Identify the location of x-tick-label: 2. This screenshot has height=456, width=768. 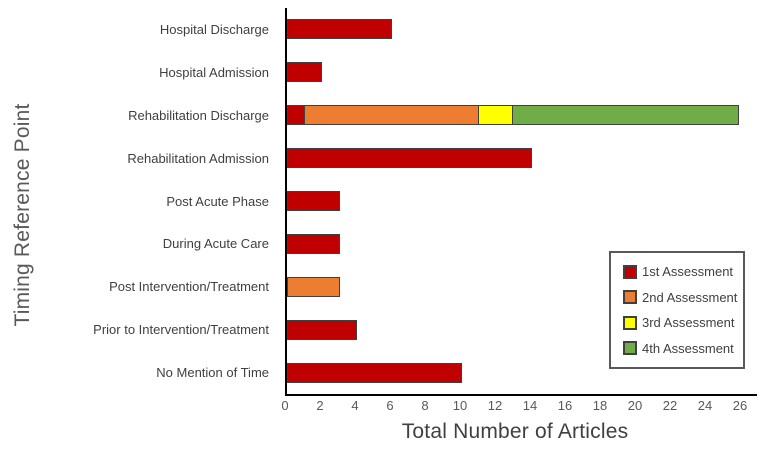
(320, 405).